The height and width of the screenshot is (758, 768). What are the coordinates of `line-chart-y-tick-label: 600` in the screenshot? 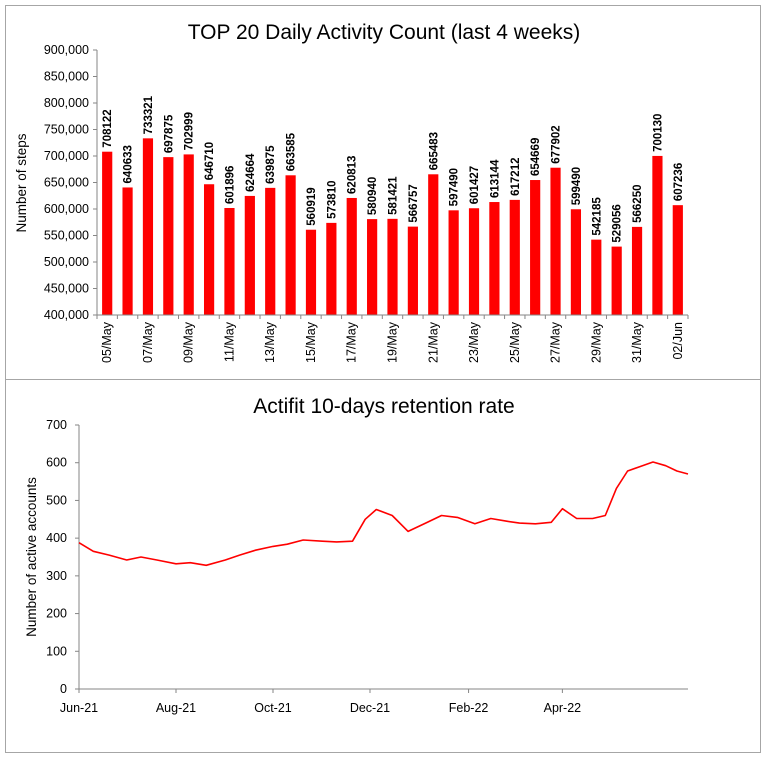 It's located at (56, 463).